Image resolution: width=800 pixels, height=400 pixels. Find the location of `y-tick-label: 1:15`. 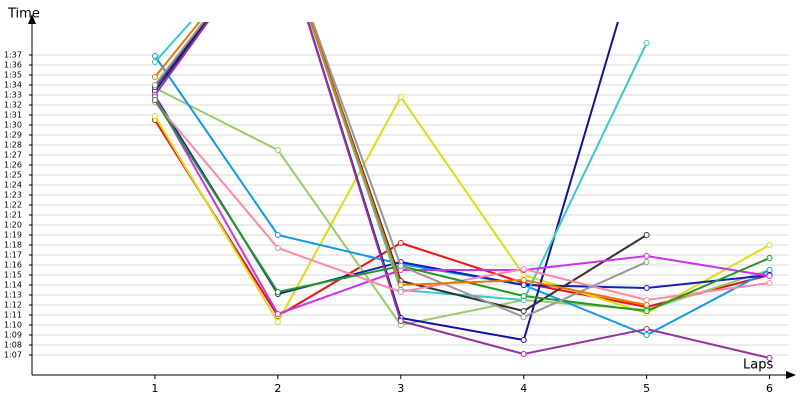

y-tick-label: 1:15 is located at coordinates (13, 275).